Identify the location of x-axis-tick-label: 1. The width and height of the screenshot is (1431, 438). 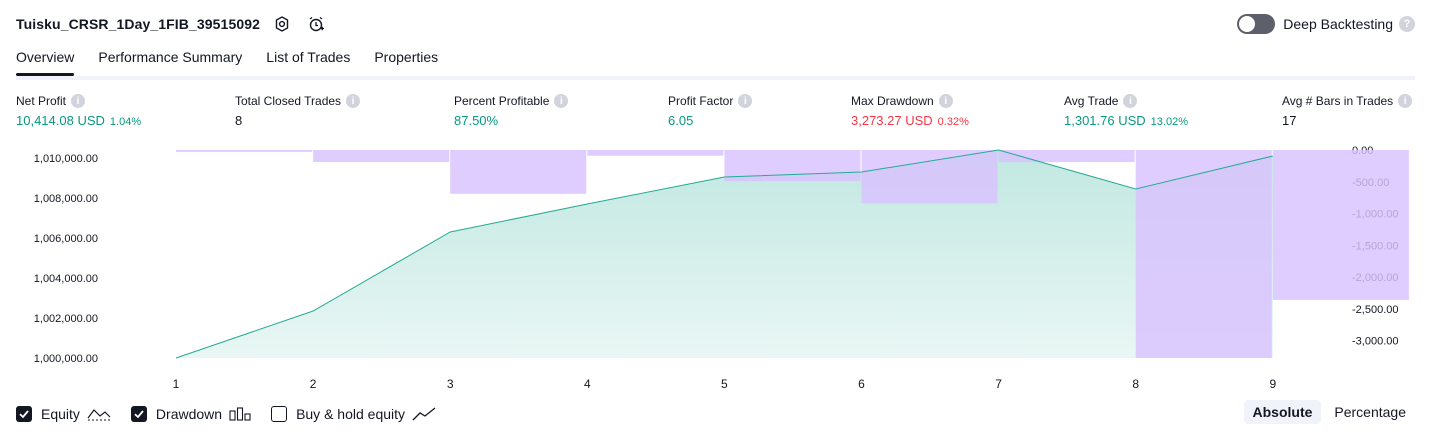
(176, 384).